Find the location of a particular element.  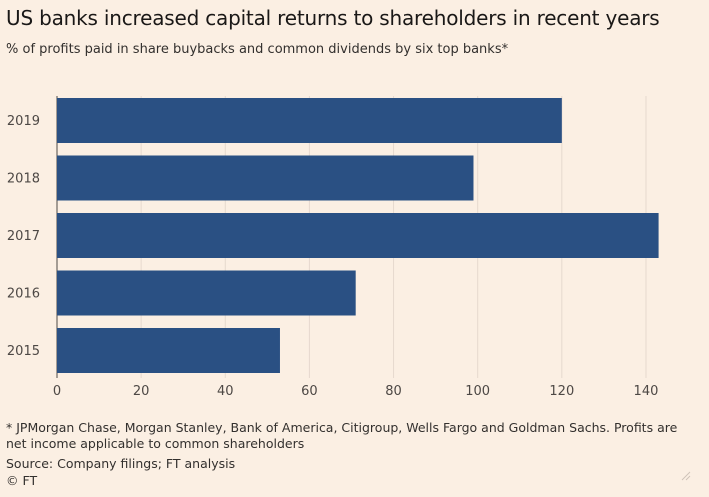

y-tick-label: 2015 is located at coordinates (23, 351).